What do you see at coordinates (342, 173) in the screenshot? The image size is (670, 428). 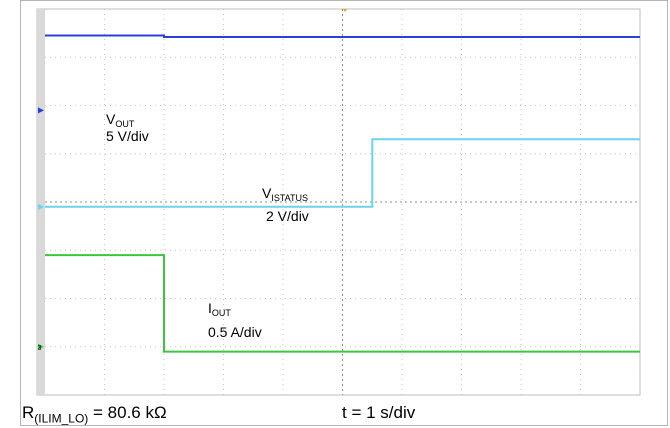 I see `trace-vistatus` at bounding box center [342, 173].